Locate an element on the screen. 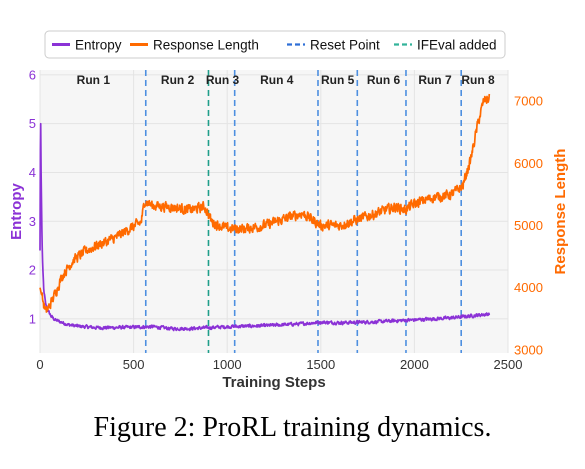 This screenshot has height=469, width=585. y-right-tick-label: 3000 is located at coordinates (528, 349).